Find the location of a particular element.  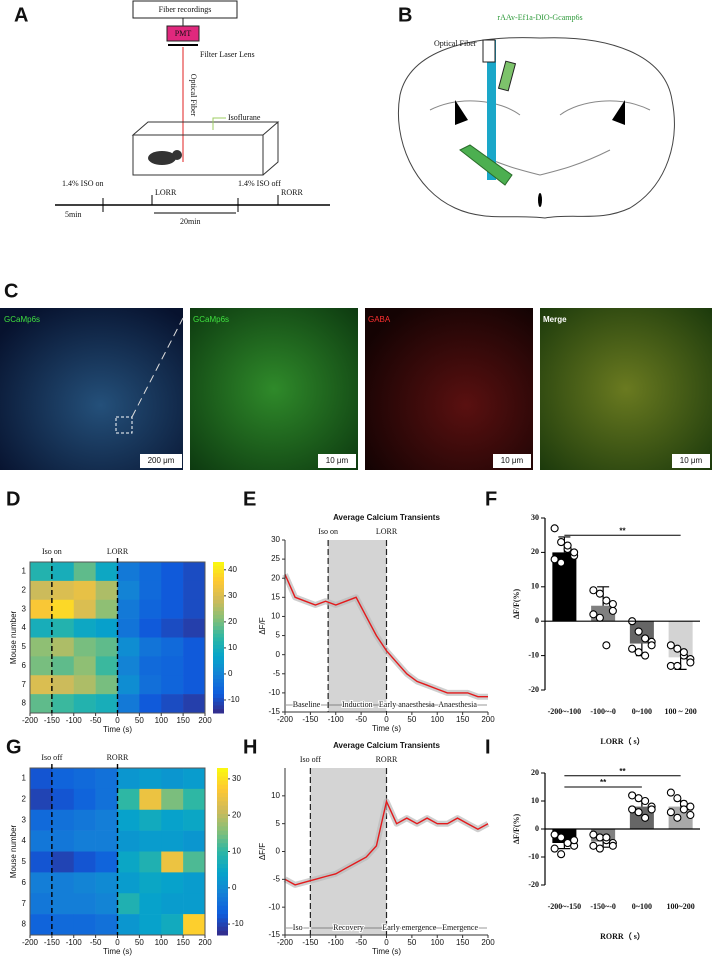

x-tick-label: -150~-0 is located at coordinates (603, 906).